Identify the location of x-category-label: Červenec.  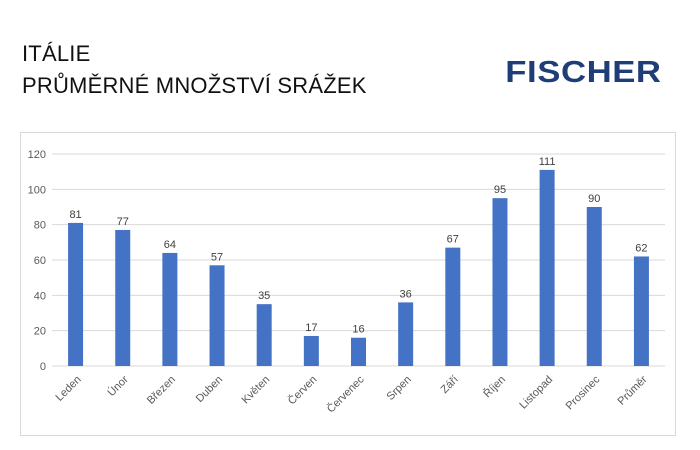
(345, 394).